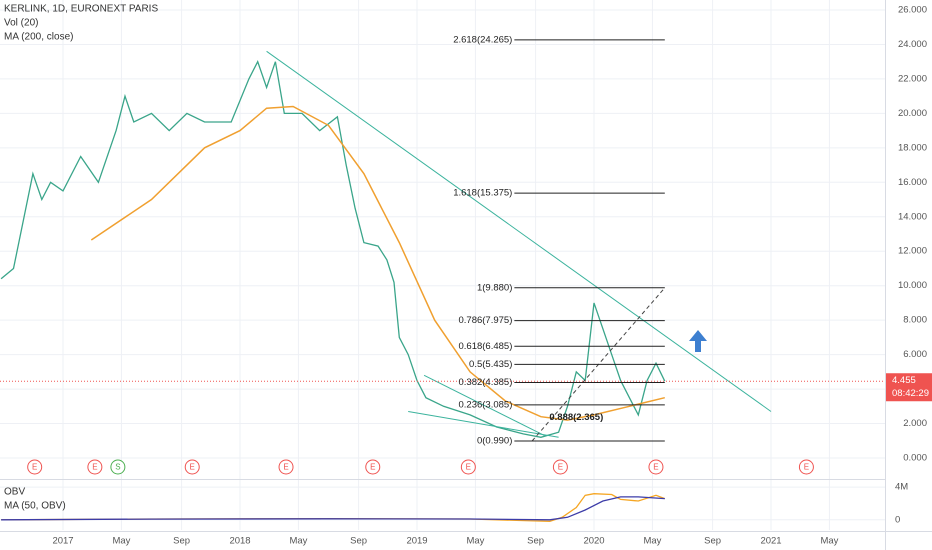 The image size is (932, 550). Describe the element at coordinates (62, 541) in the screenshot. I see `x-tick-label: 2017` at that location.